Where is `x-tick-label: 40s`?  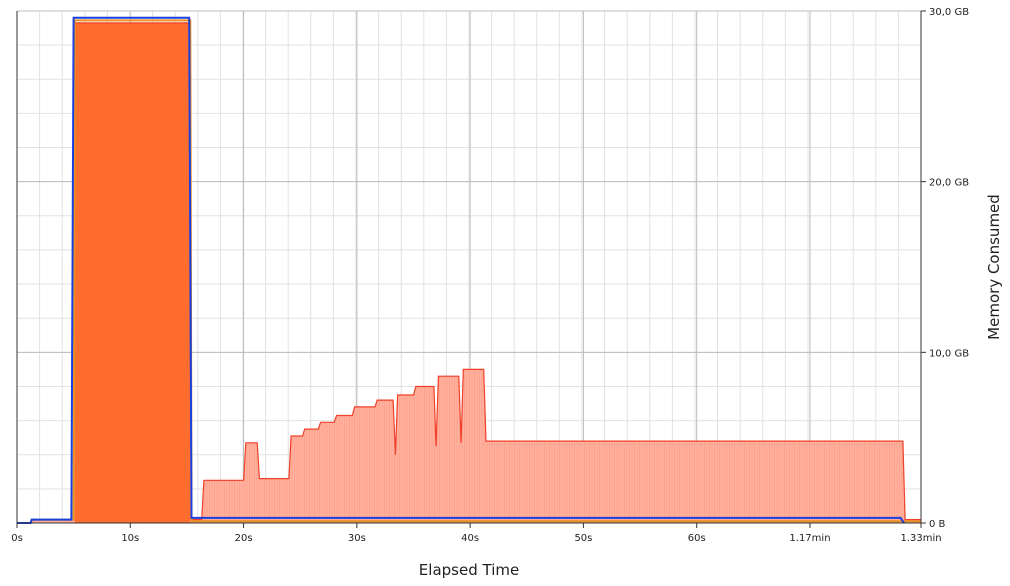
x-tick-label: 40s is located at coordinates (470, 538).